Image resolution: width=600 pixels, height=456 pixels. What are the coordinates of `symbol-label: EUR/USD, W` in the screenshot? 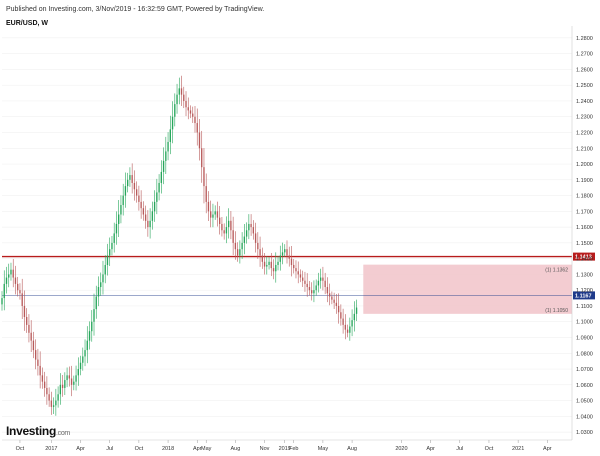 It's located at (27, 23).